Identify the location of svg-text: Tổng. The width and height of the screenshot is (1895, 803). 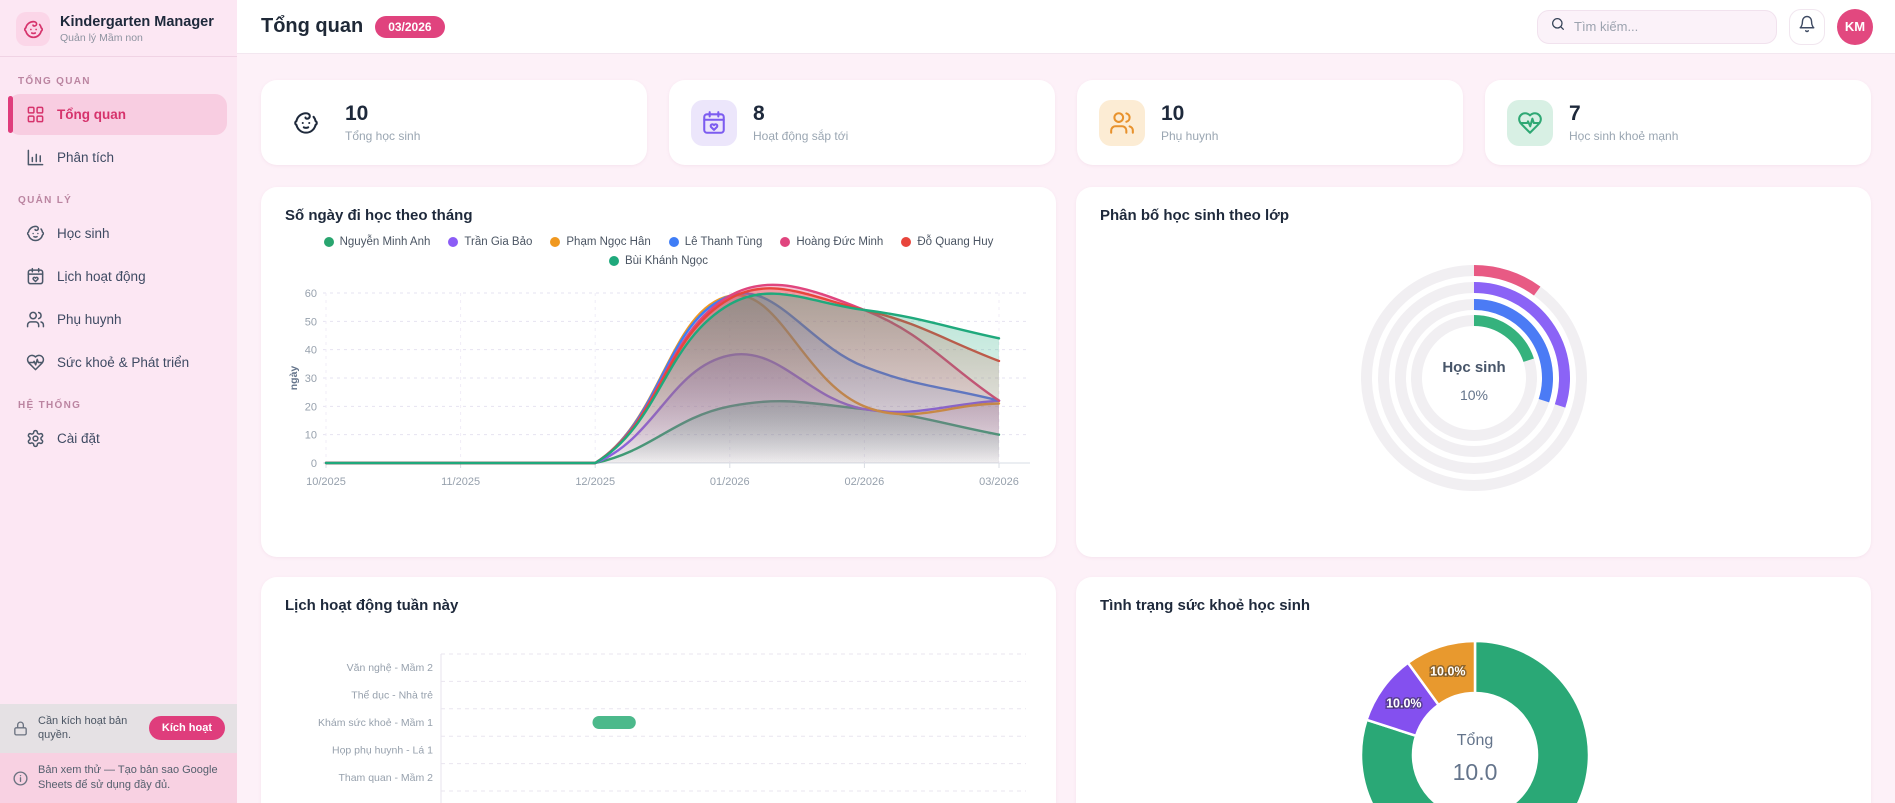
(1475, 740).